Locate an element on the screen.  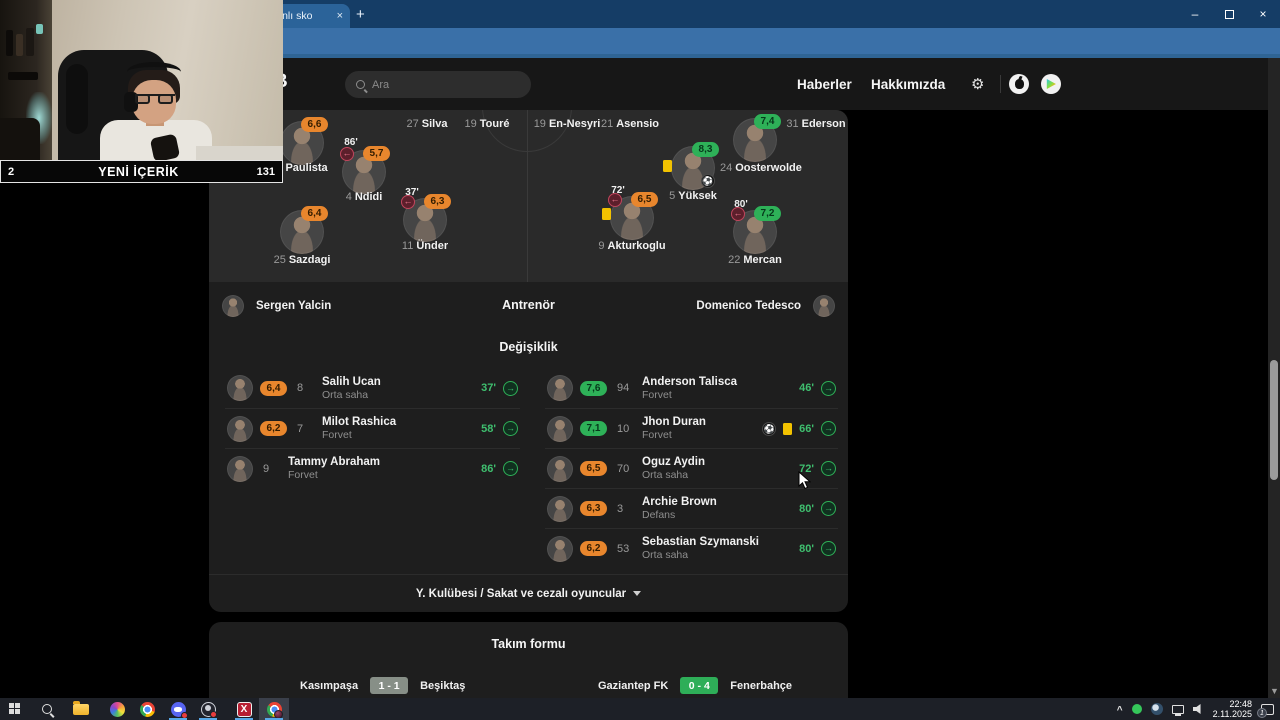
sub-in-time: 37' is located at coordinates (488, 388).